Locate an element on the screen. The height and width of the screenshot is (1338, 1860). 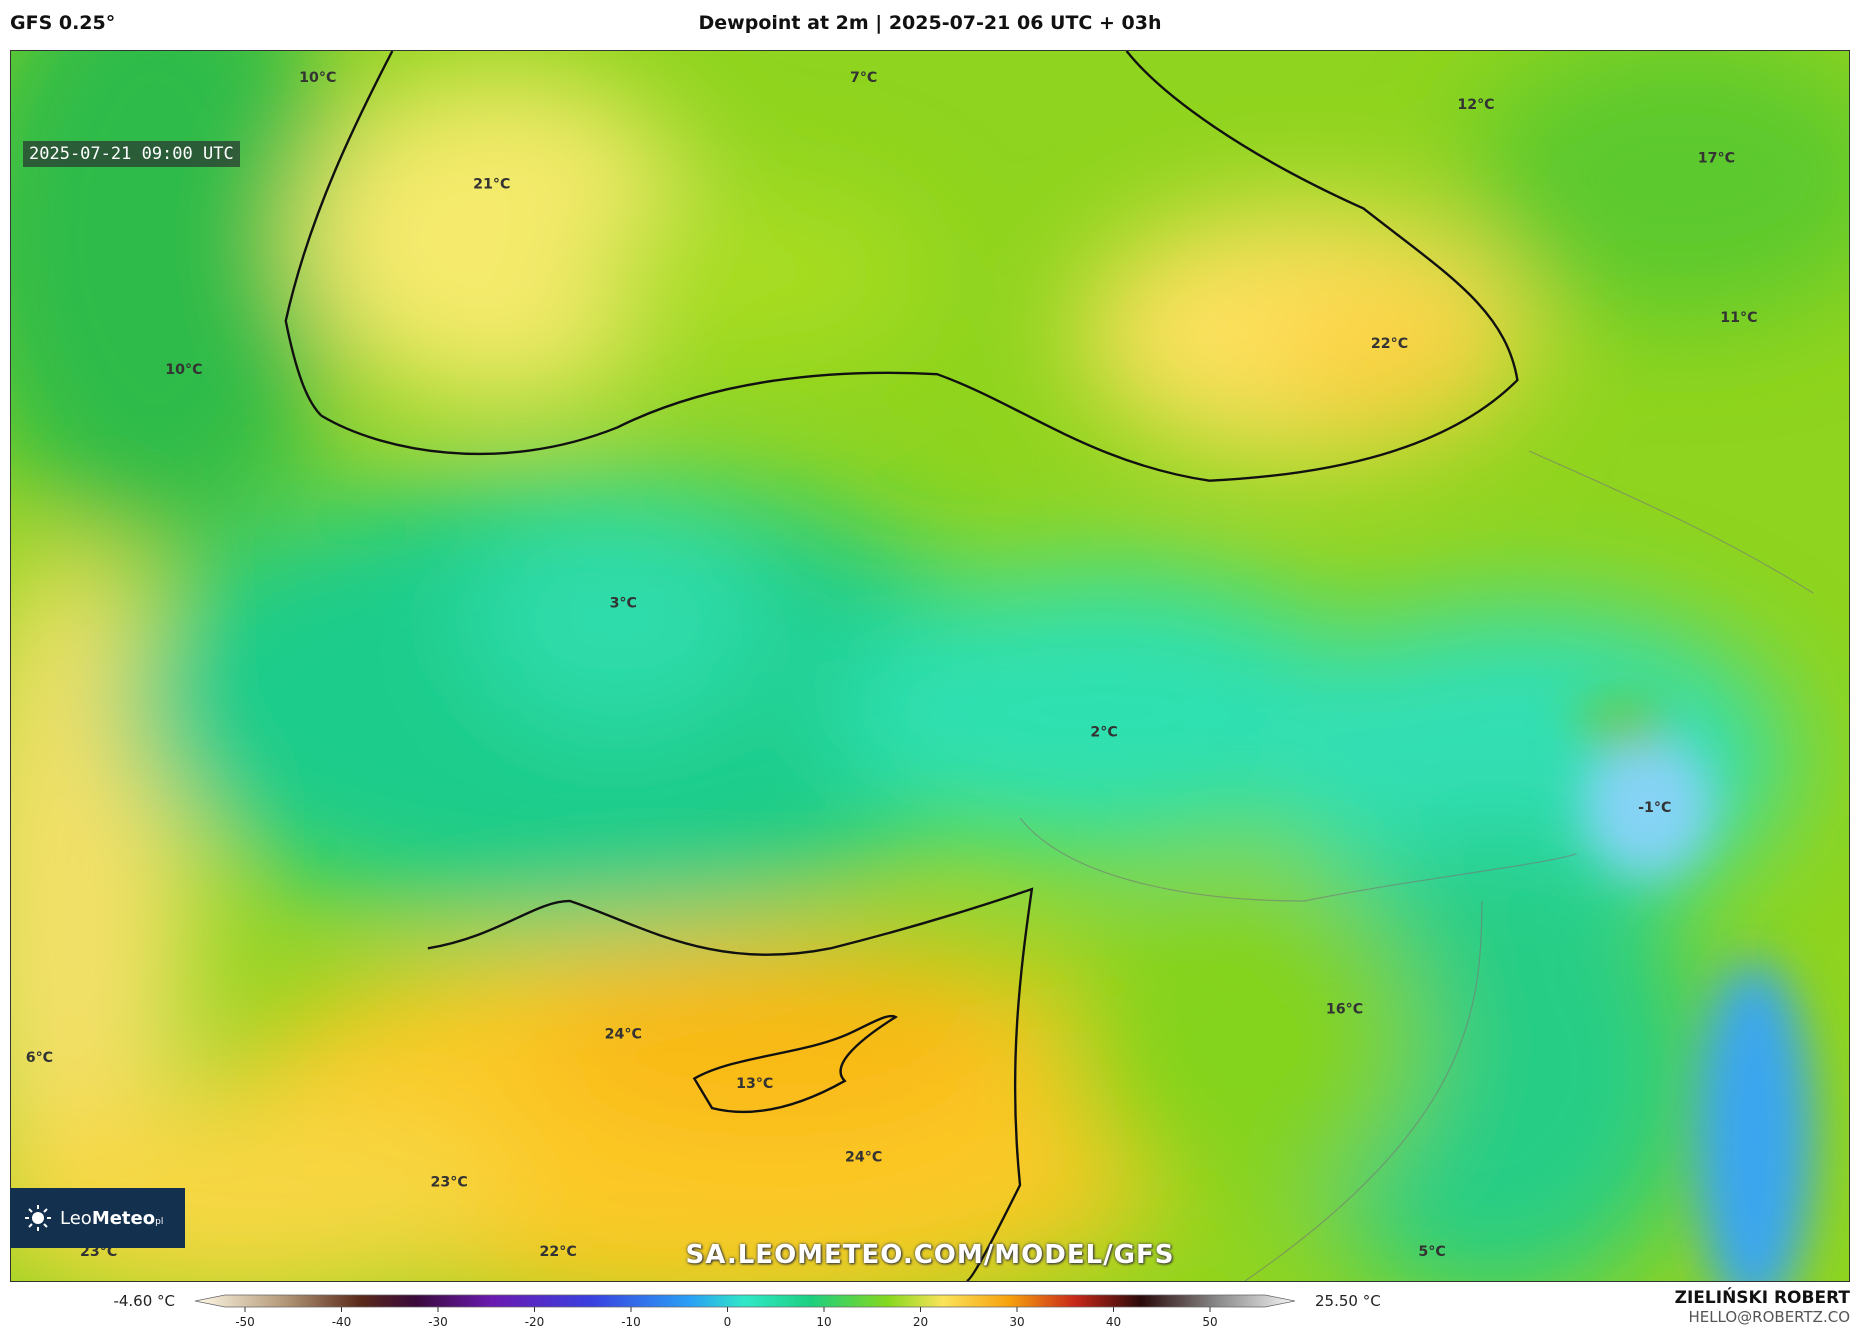
colorbar-tick-label: 20 is located at coordinates (920, 1322).